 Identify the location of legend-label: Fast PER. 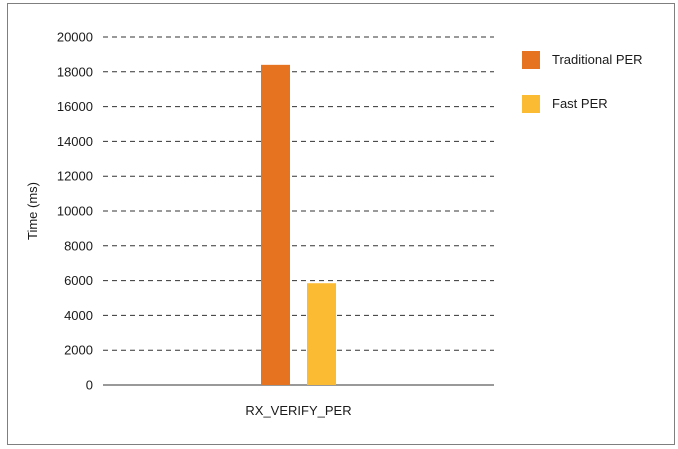
(580, 103).